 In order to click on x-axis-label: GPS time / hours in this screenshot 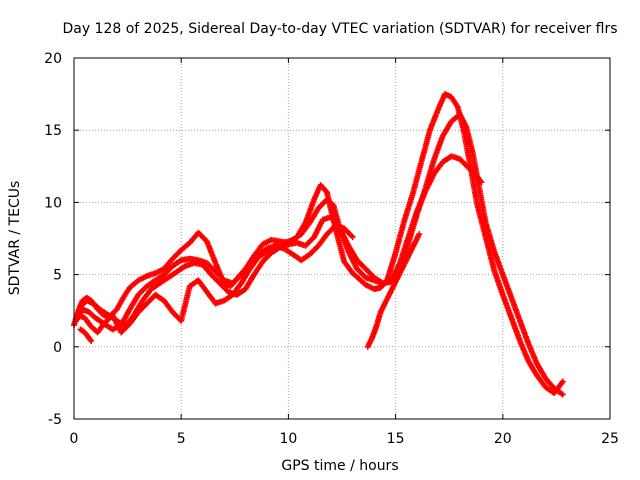, I will do `click(339, 466)`.